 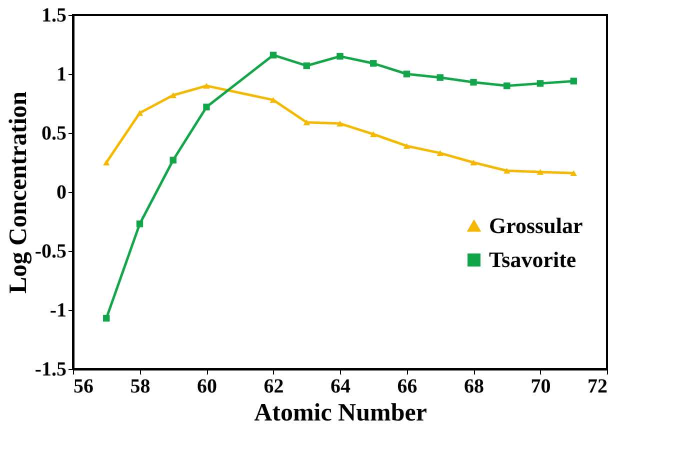 I want to click on y-tick-label: 0, so click(x=61, y=193).